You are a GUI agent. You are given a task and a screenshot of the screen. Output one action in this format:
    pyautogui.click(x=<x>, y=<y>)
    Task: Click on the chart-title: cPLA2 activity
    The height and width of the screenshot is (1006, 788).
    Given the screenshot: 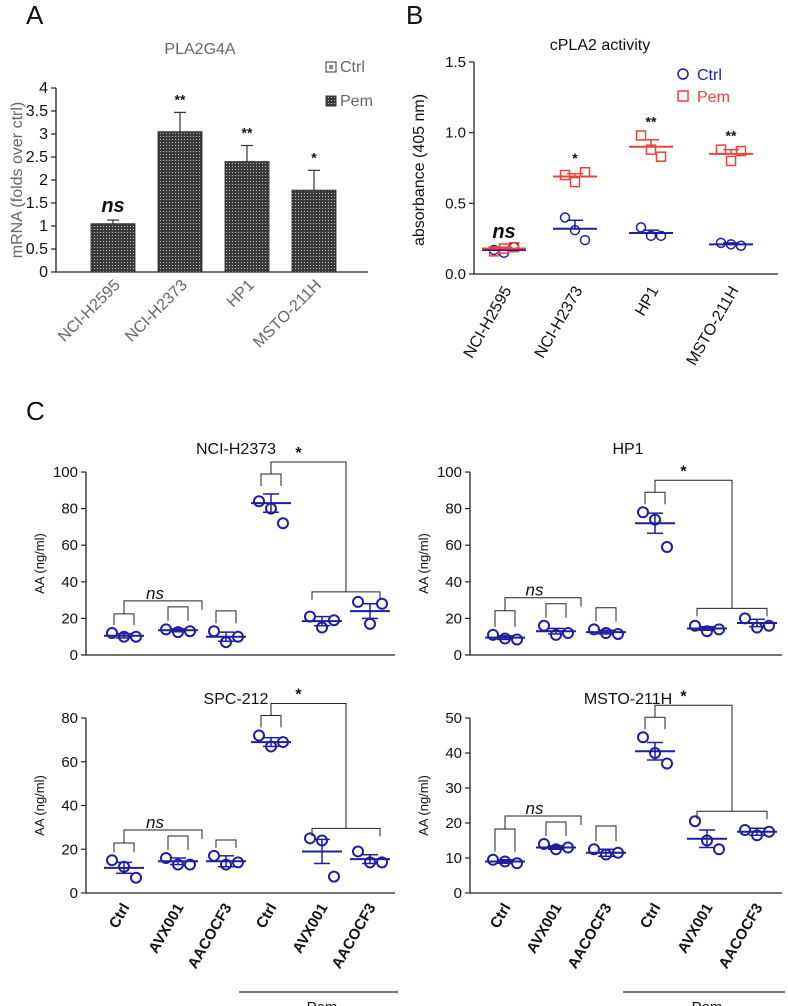 What is the action you would take?
    pyautogui.click(x=600, y=45)
    